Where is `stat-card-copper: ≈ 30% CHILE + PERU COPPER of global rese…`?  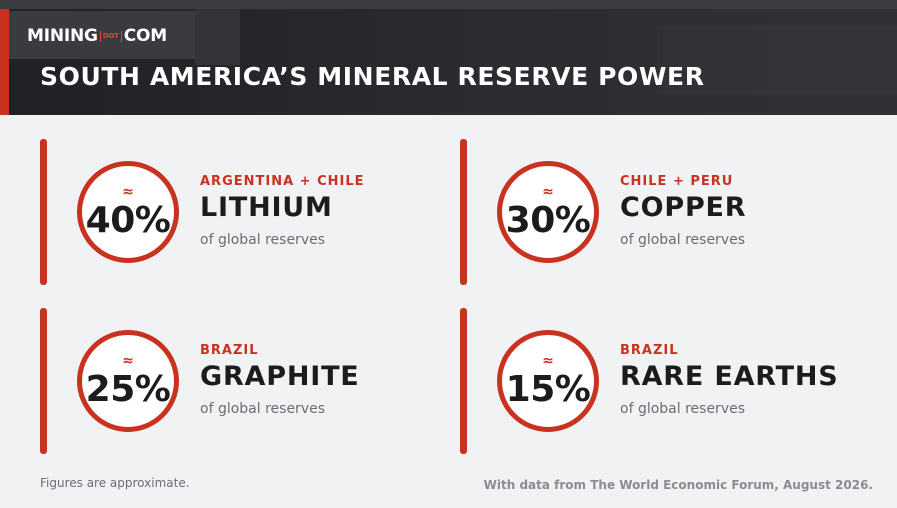 stat-card-copper: ≈ 30% CHILE + PERU COPPER of global rese… is located at coordinates (660, 212).